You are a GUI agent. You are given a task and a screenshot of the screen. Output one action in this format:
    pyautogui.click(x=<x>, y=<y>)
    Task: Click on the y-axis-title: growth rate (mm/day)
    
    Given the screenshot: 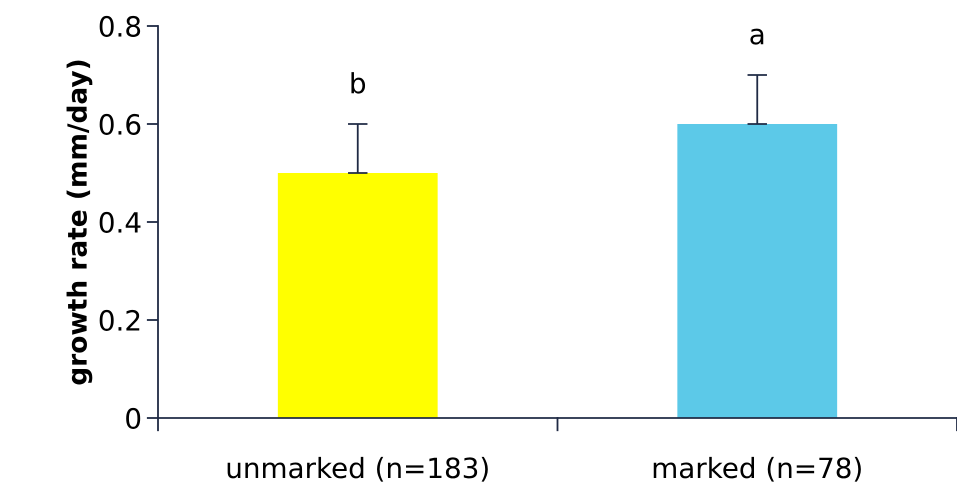 What is the action you would take?
    pyautogui.click(x=79, y=222)
    